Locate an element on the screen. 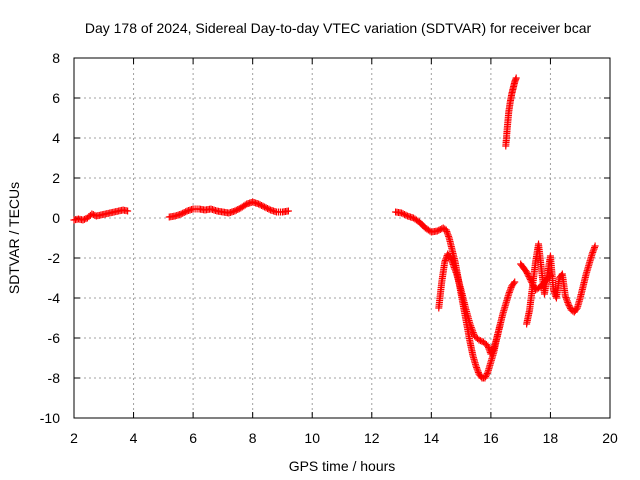 This screenshot has width=640, height=480. y-tick-label: -4 is located at coordinates (54, 298).